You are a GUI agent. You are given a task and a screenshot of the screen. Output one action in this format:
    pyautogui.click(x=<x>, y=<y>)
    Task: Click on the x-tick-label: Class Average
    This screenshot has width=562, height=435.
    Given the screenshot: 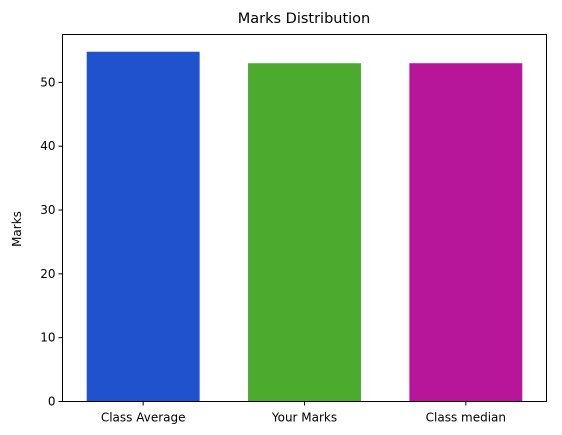 What is the action you would take?
    pyautogui.click(x=143, y=418)
    